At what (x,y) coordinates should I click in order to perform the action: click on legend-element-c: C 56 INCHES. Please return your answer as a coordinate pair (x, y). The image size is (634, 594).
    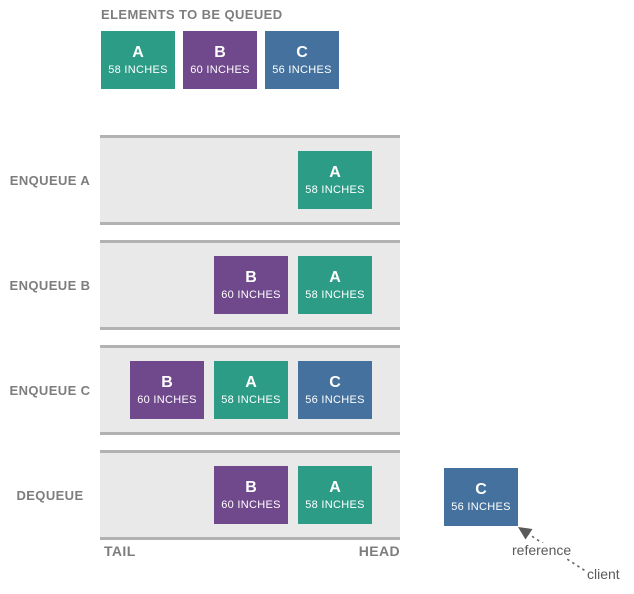
    Looking at the image, I should click on (302, 60).